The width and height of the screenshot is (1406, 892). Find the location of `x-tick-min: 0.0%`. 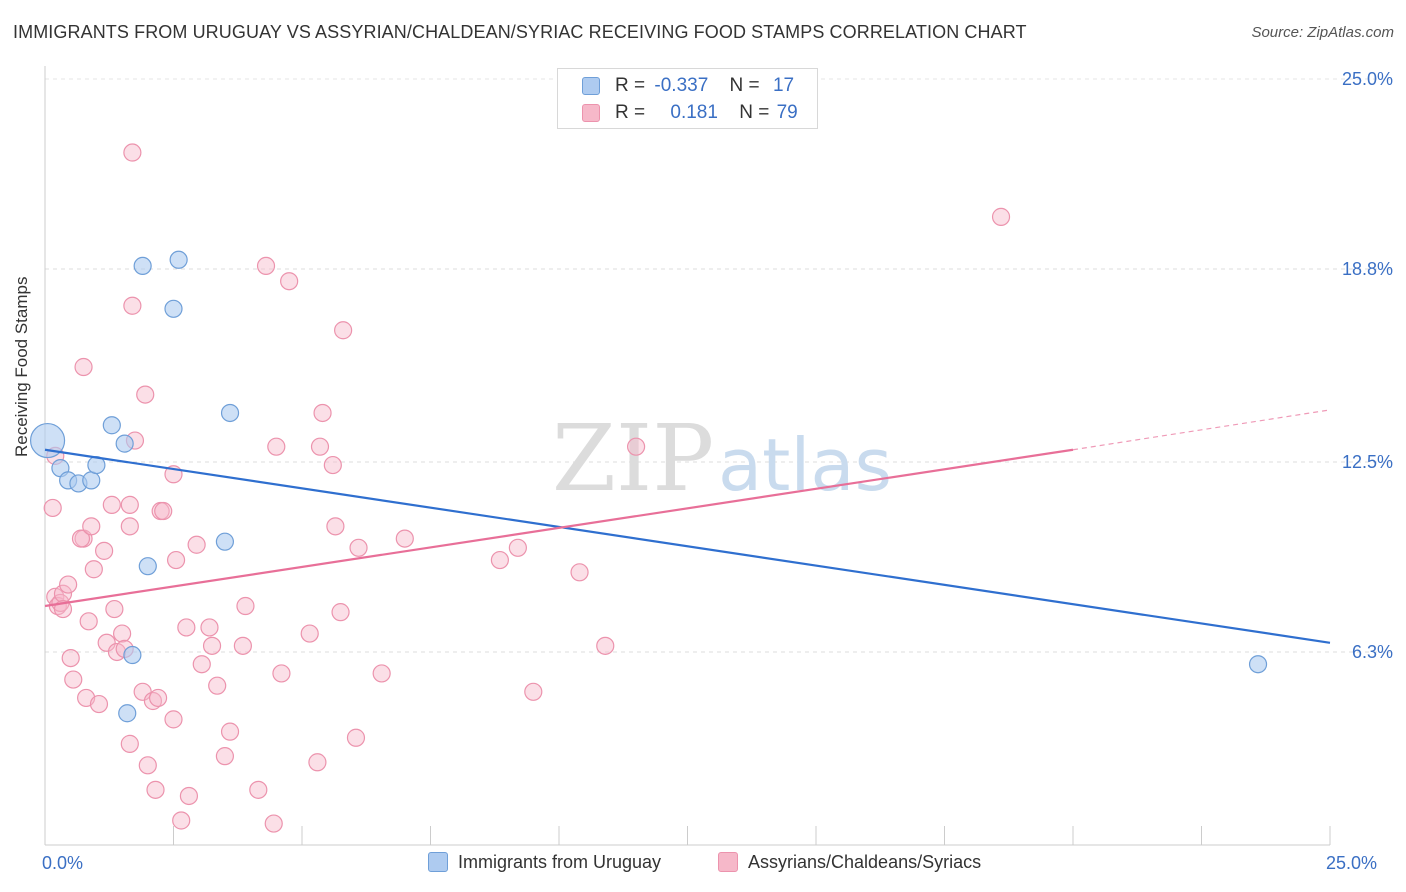

x-tick-min: 0.0% is located at coordinates (63, 863).